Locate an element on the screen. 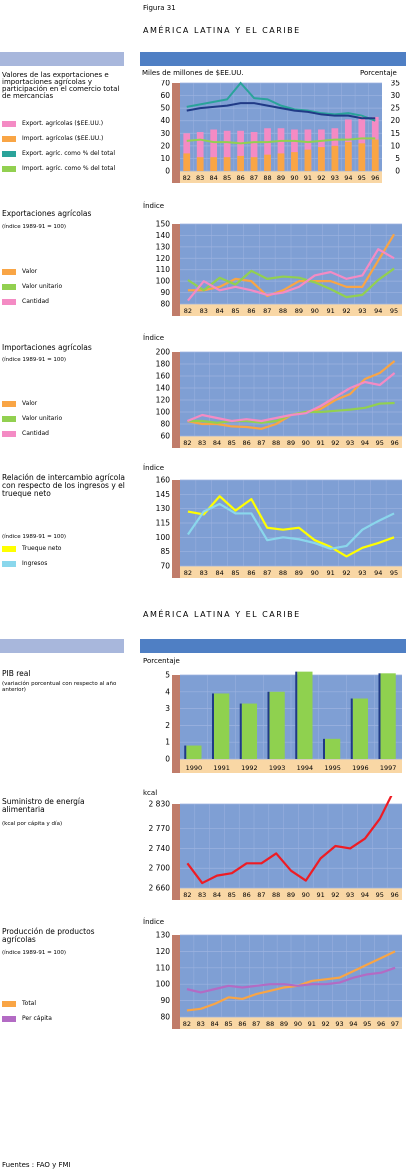  y-tick-label: 10 is located at coordinates (165, 158).